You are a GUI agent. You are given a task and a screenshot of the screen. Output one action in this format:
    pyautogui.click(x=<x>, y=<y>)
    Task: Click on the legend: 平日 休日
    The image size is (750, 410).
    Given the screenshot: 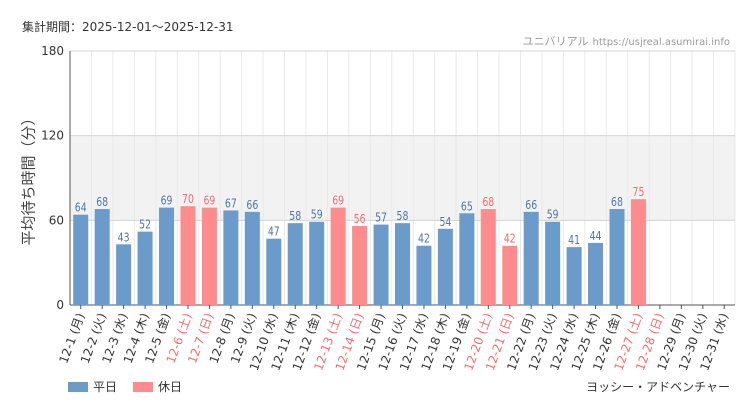 What is the action you would take?
    pyautogui.click(x=133, y=386)
    